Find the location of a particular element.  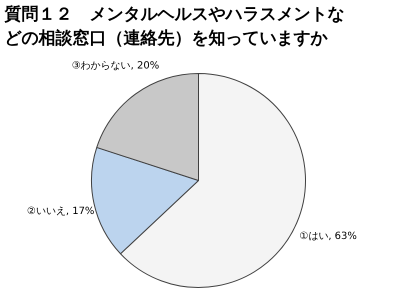

chart-title: 質問１２ メンタルヘルスやハラスメントなどの相談窓口（連絡先）を知っていますか is located at coordinates (174, 26).